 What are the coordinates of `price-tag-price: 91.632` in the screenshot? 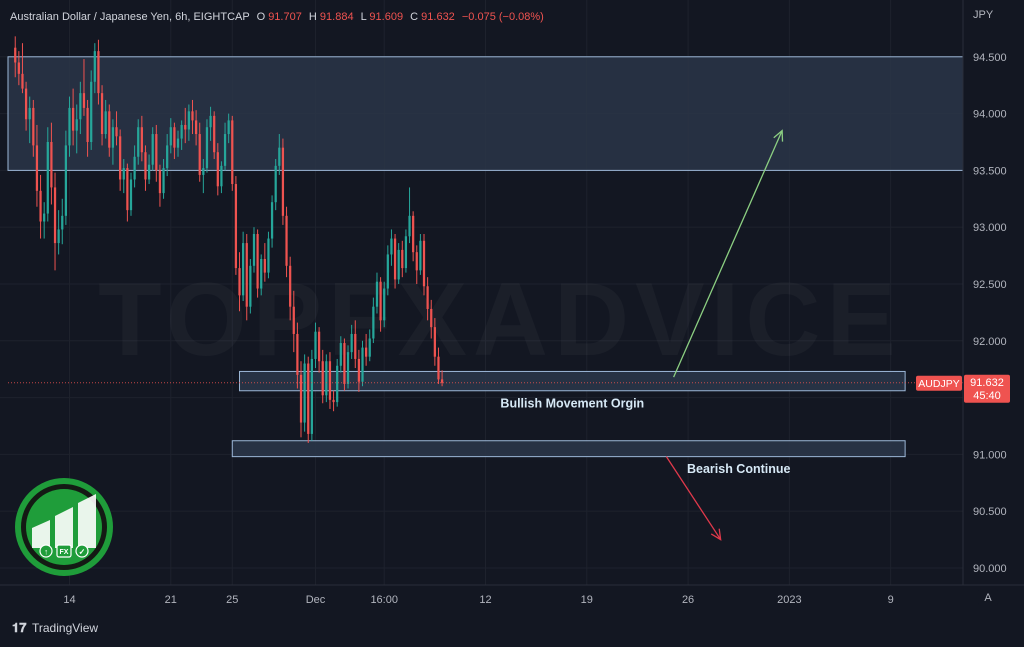 It's located at (987, 383).